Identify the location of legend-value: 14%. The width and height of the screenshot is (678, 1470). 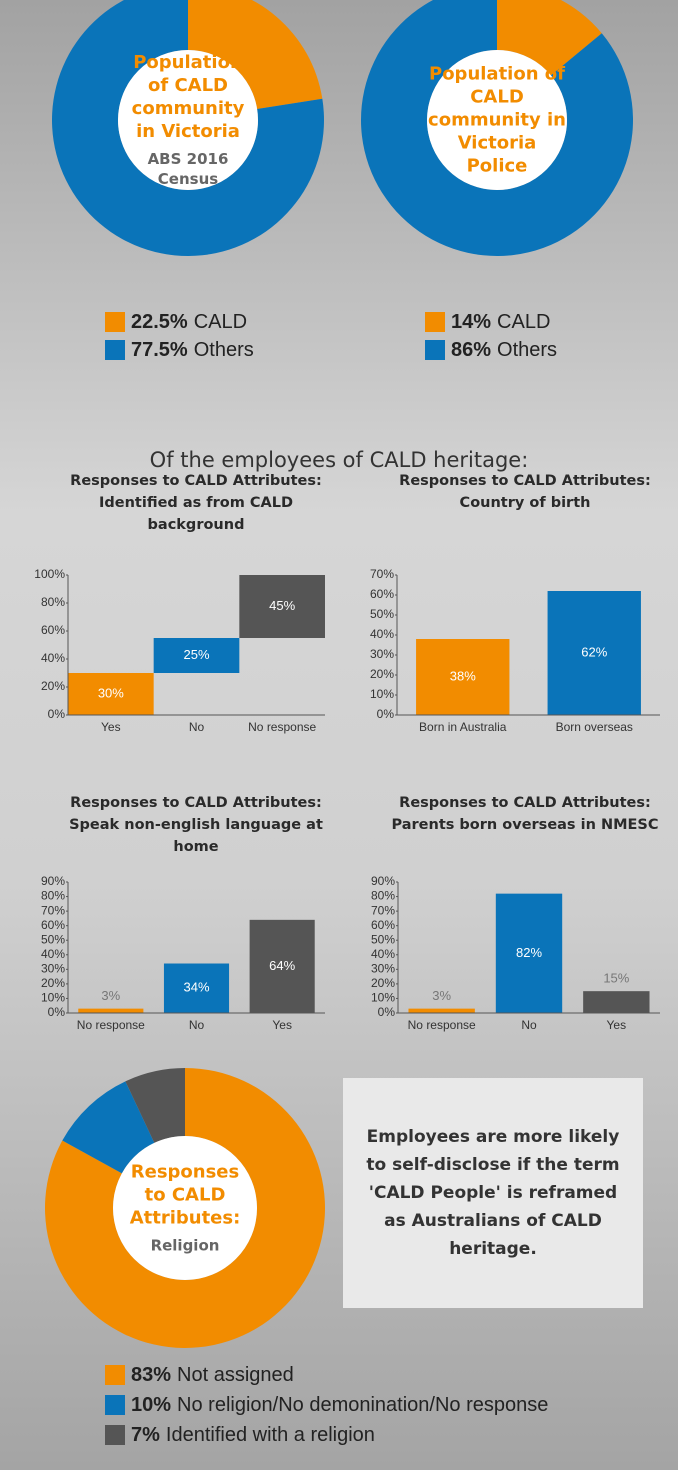
(471, 321).